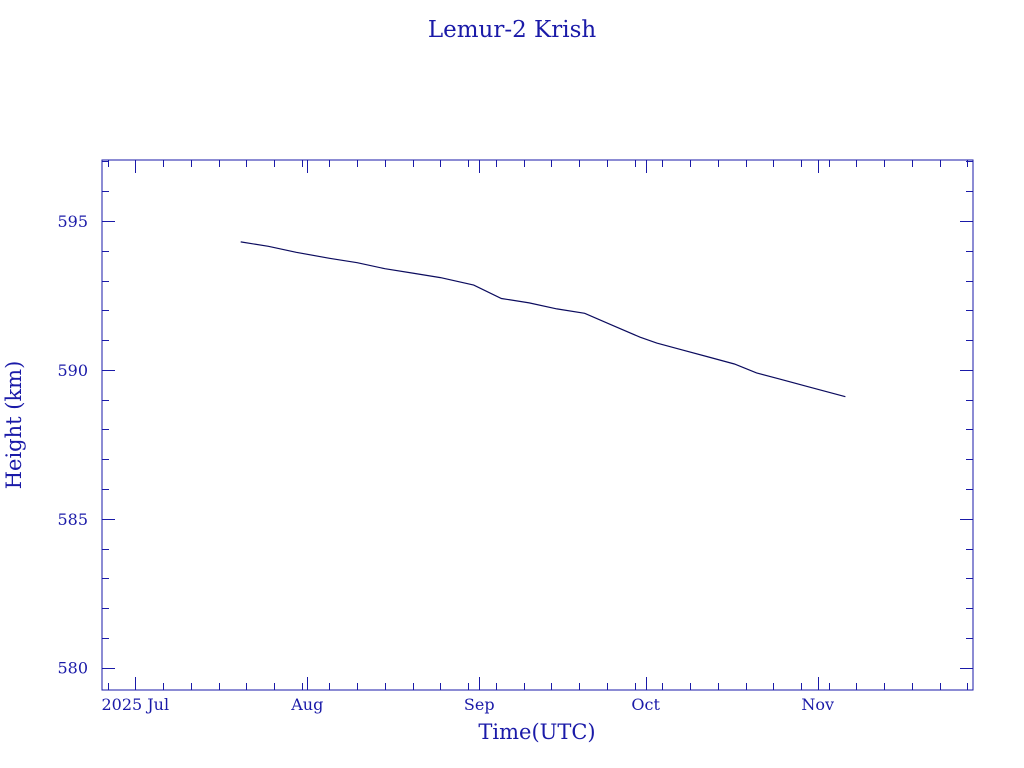 The image size is (1024, 768). I want to click on x-axis-title: Time(UTC), so click(536, 732).